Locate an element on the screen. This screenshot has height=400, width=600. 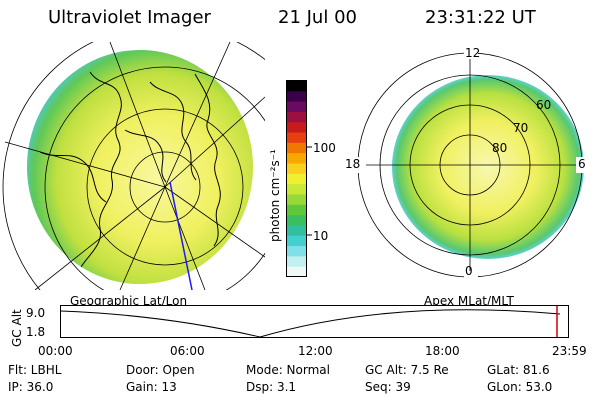
color-scale-bar is located at coordinates (299, 179).